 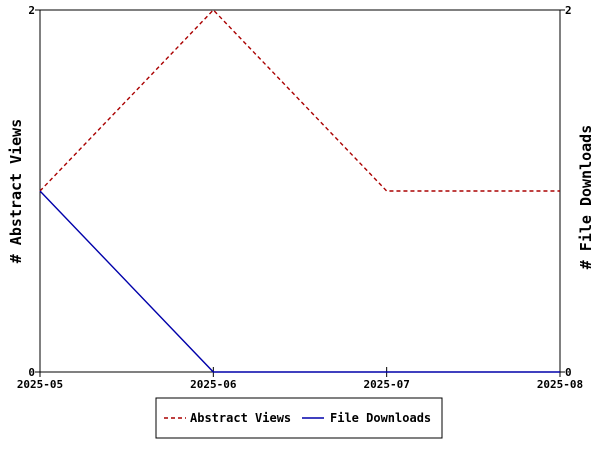 What do you see at coordinates (568, 10) in the screenshot?
I see `y-right-tick-label: 2` at bounding box center [568, 10].